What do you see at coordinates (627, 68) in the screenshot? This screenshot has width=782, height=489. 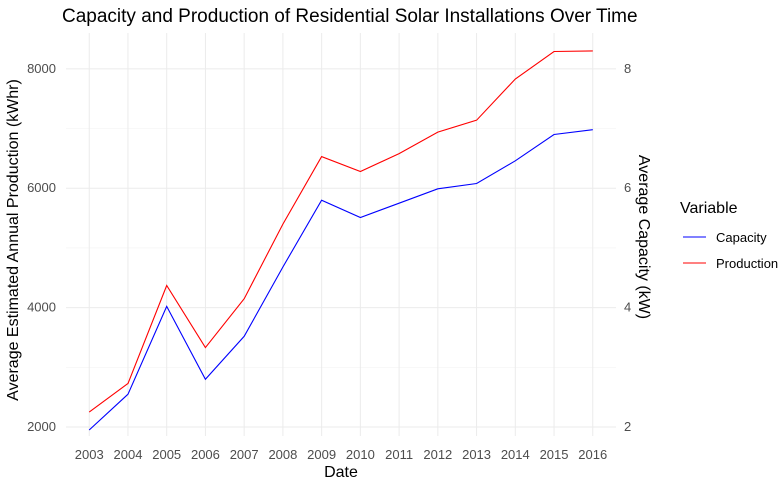 I see `y-right-tick-label: 8` at bounding box center [627, 68].